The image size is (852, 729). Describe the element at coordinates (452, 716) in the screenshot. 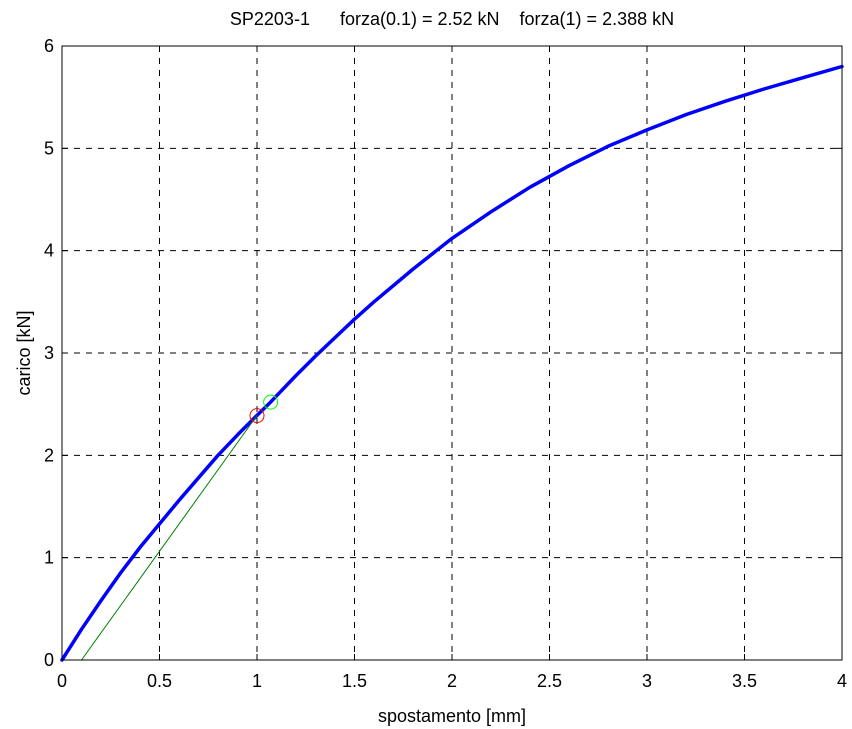

I see `x-axis-title: spostamento [mm]` at that location.